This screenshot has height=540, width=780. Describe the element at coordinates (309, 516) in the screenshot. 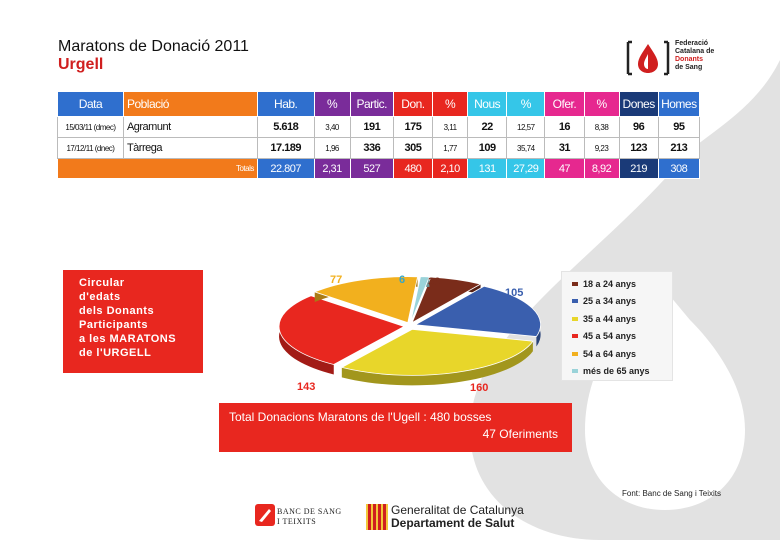

I see `banc-de-sang-text: BANC DE SANG I TEIXITS` at that location.